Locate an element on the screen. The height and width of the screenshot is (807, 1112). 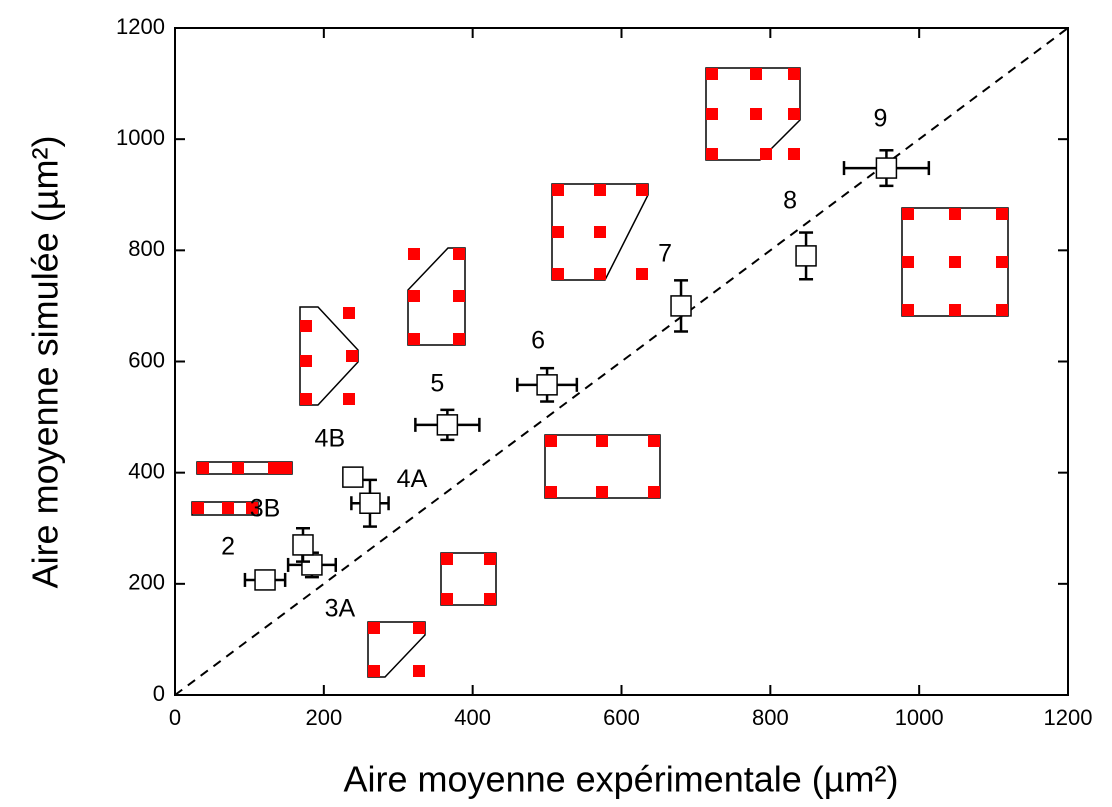
y-tick-label: 600 is located at coordinates (146, 359).